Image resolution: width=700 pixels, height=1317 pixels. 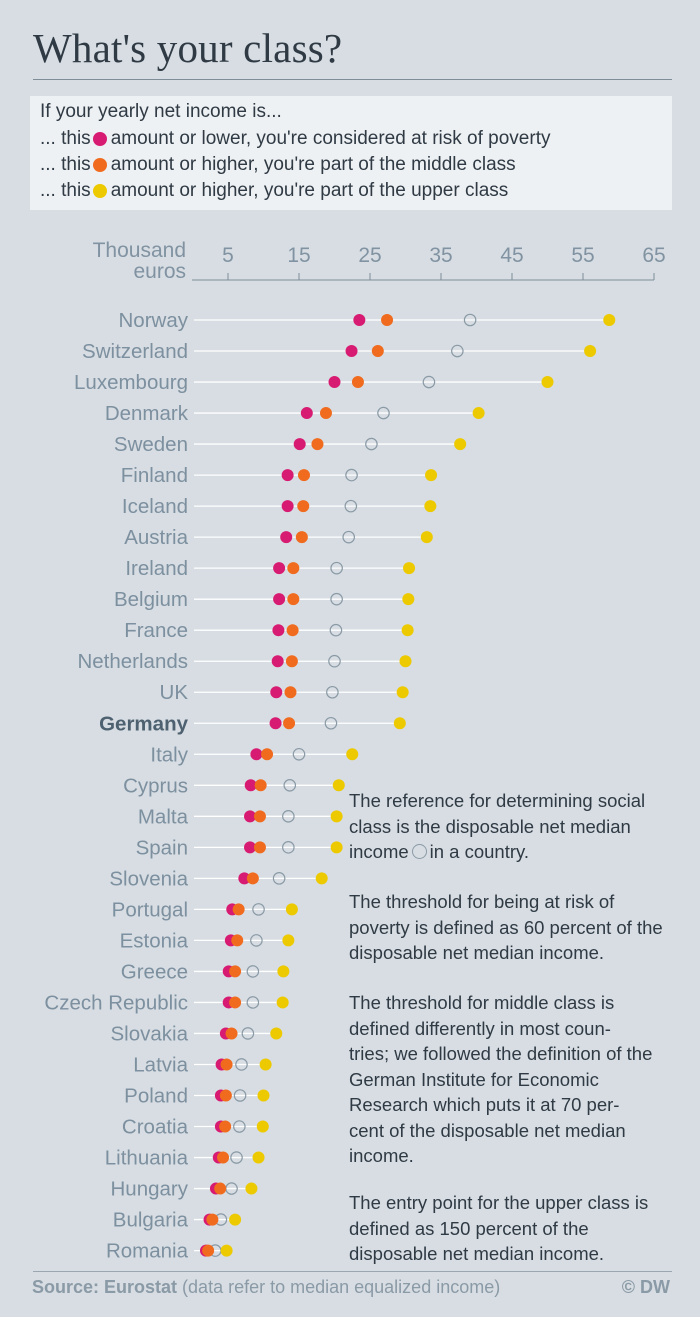 I want to click on country-label: Germany, so click(x=143, y=723).